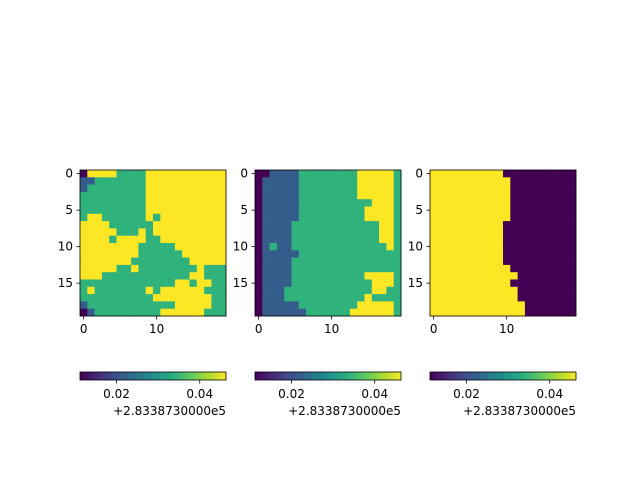  I want to click on x-tick-label: 0, so click(259, 329).